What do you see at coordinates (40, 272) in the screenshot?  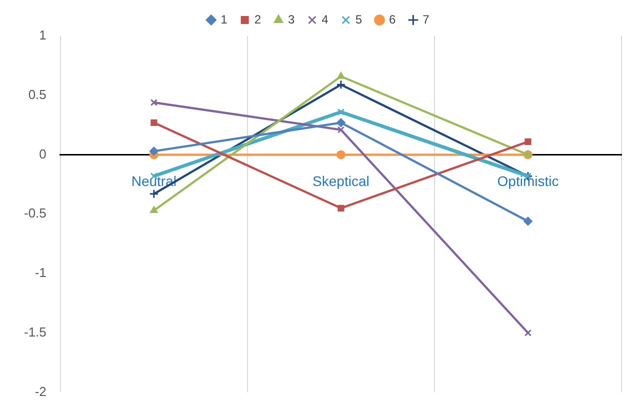 I see `y-tick-label: -1` at bounding box center [40, 272].